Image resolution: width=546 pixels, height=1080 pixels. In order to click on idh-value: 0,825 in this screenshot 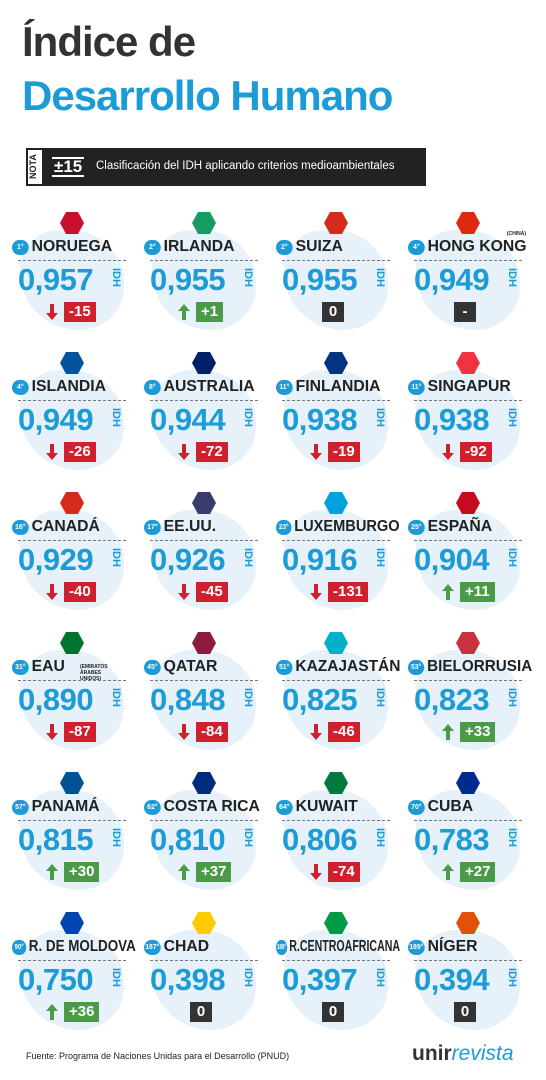, I will do `click(320, 699)`.